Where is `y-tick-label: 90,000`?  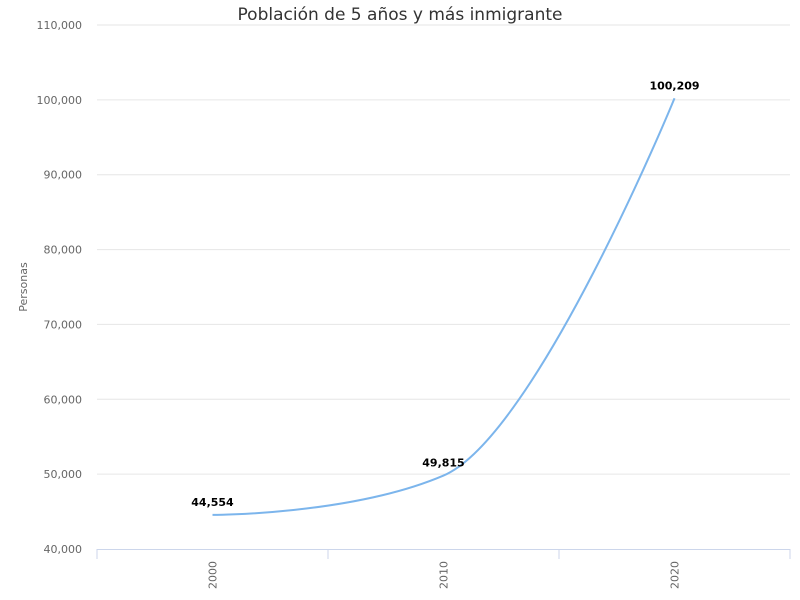 y-tick-label: 90,000 is located at coordinates (63, 175).